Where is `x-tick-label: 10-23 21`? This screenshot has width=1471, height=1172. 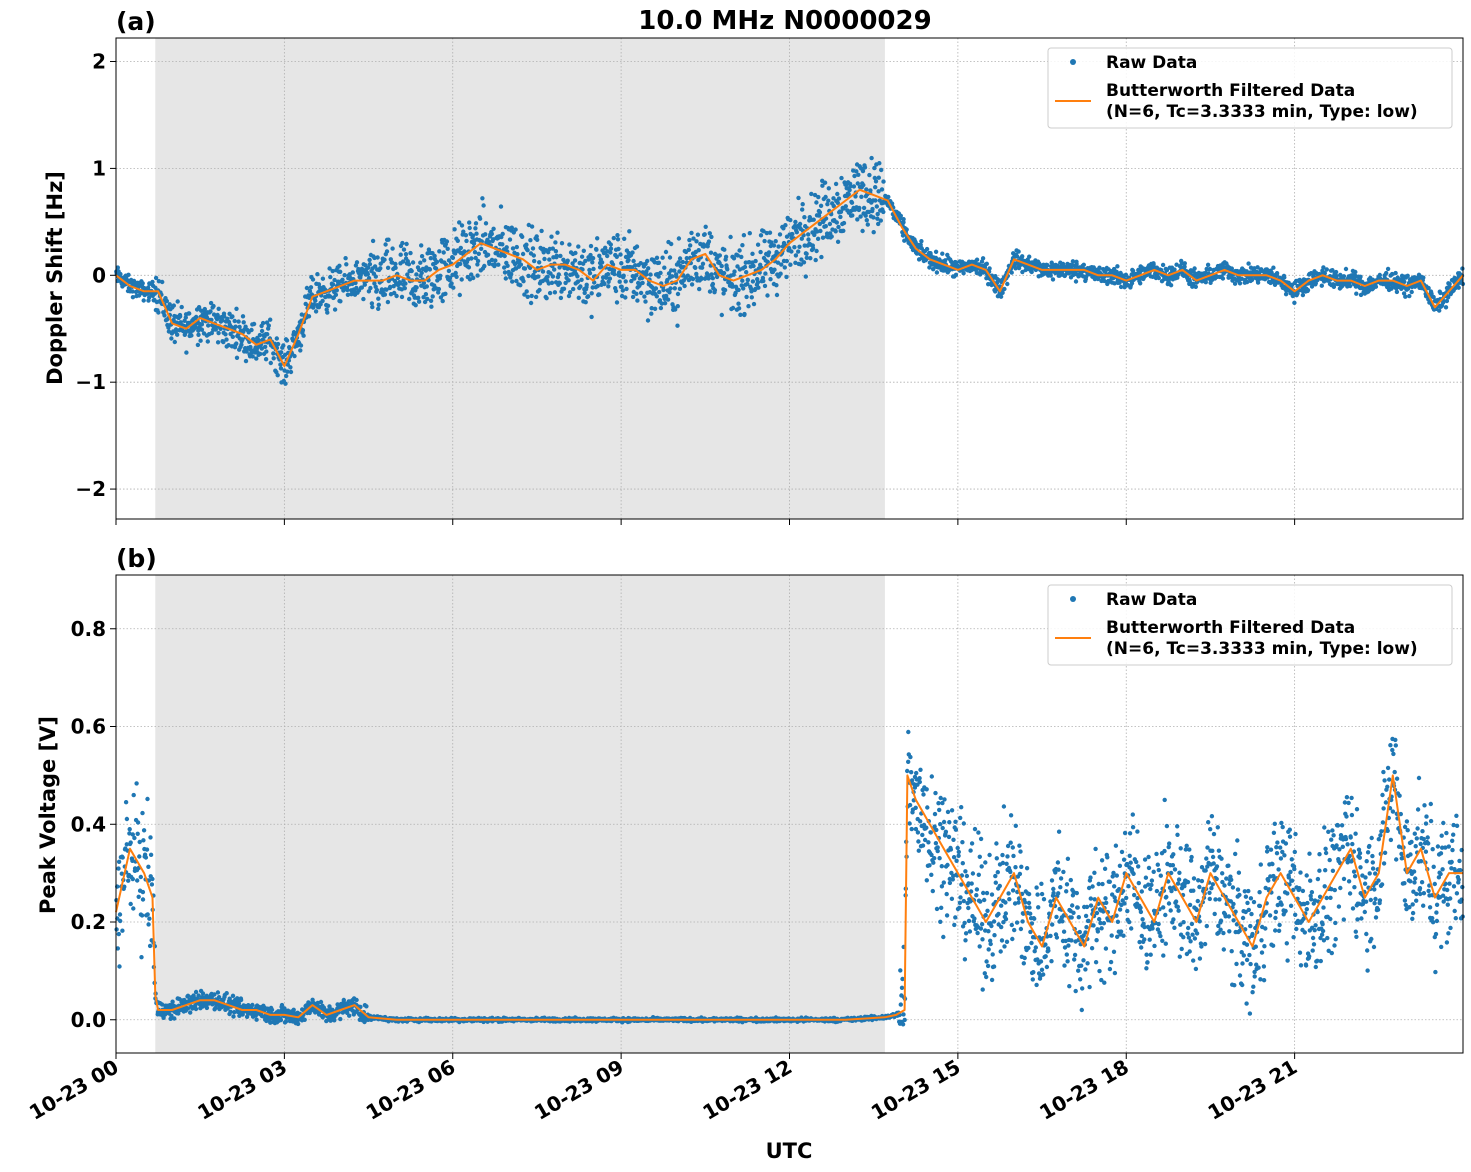
x-tick-label: 10-23 21 is located at coordinates (1253, 1090).